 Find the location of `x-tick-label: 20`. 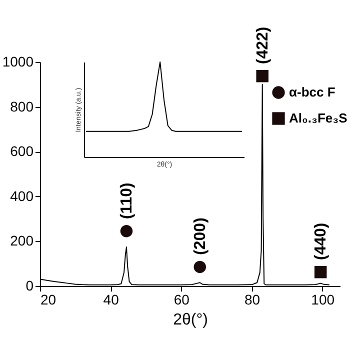

x-tick-label: 20 is located at coordinates (48, 300).